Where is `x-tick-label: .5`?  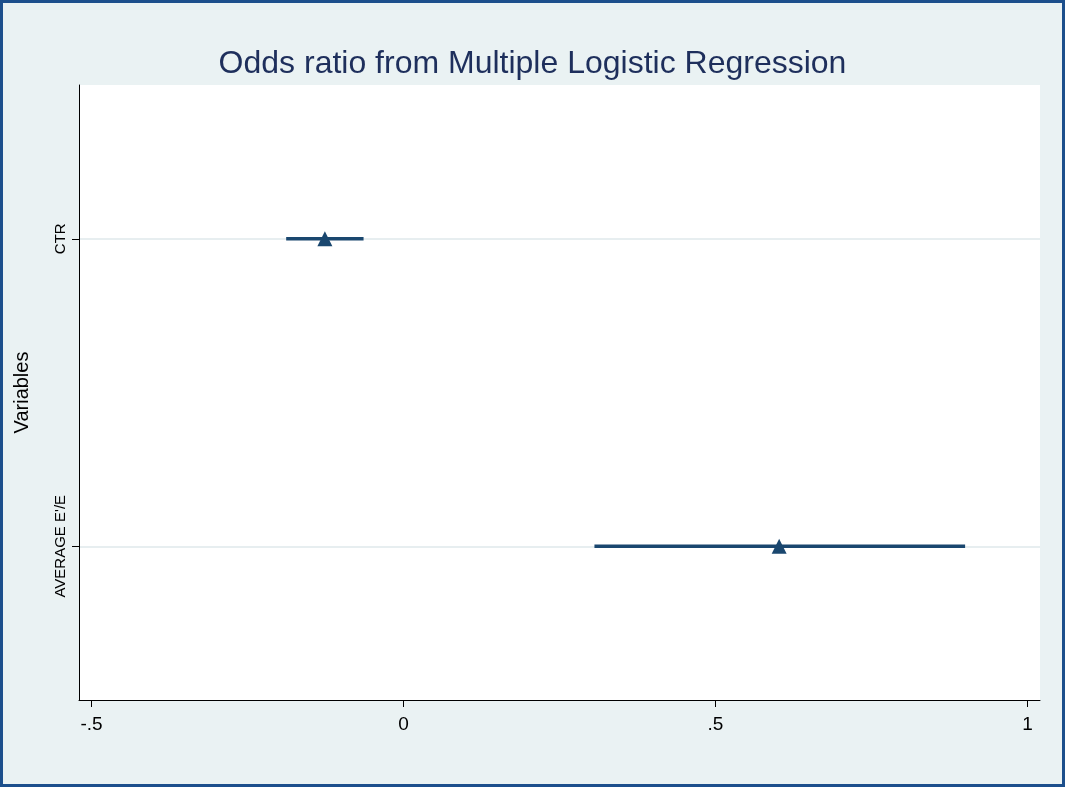
x-tick-label: .5 is located at coordinates (715, 723).